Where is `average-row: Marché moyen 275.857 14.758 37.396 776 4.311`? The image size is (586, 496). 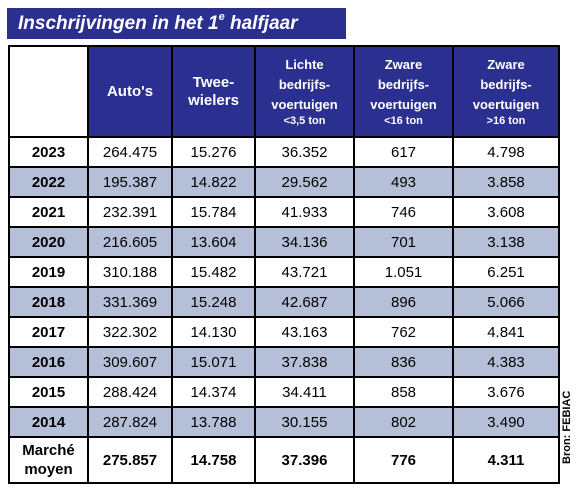 average-row: Marché moyen 275.857 14.758 37.396 776 4.311 is located at coordinates (284, 460).